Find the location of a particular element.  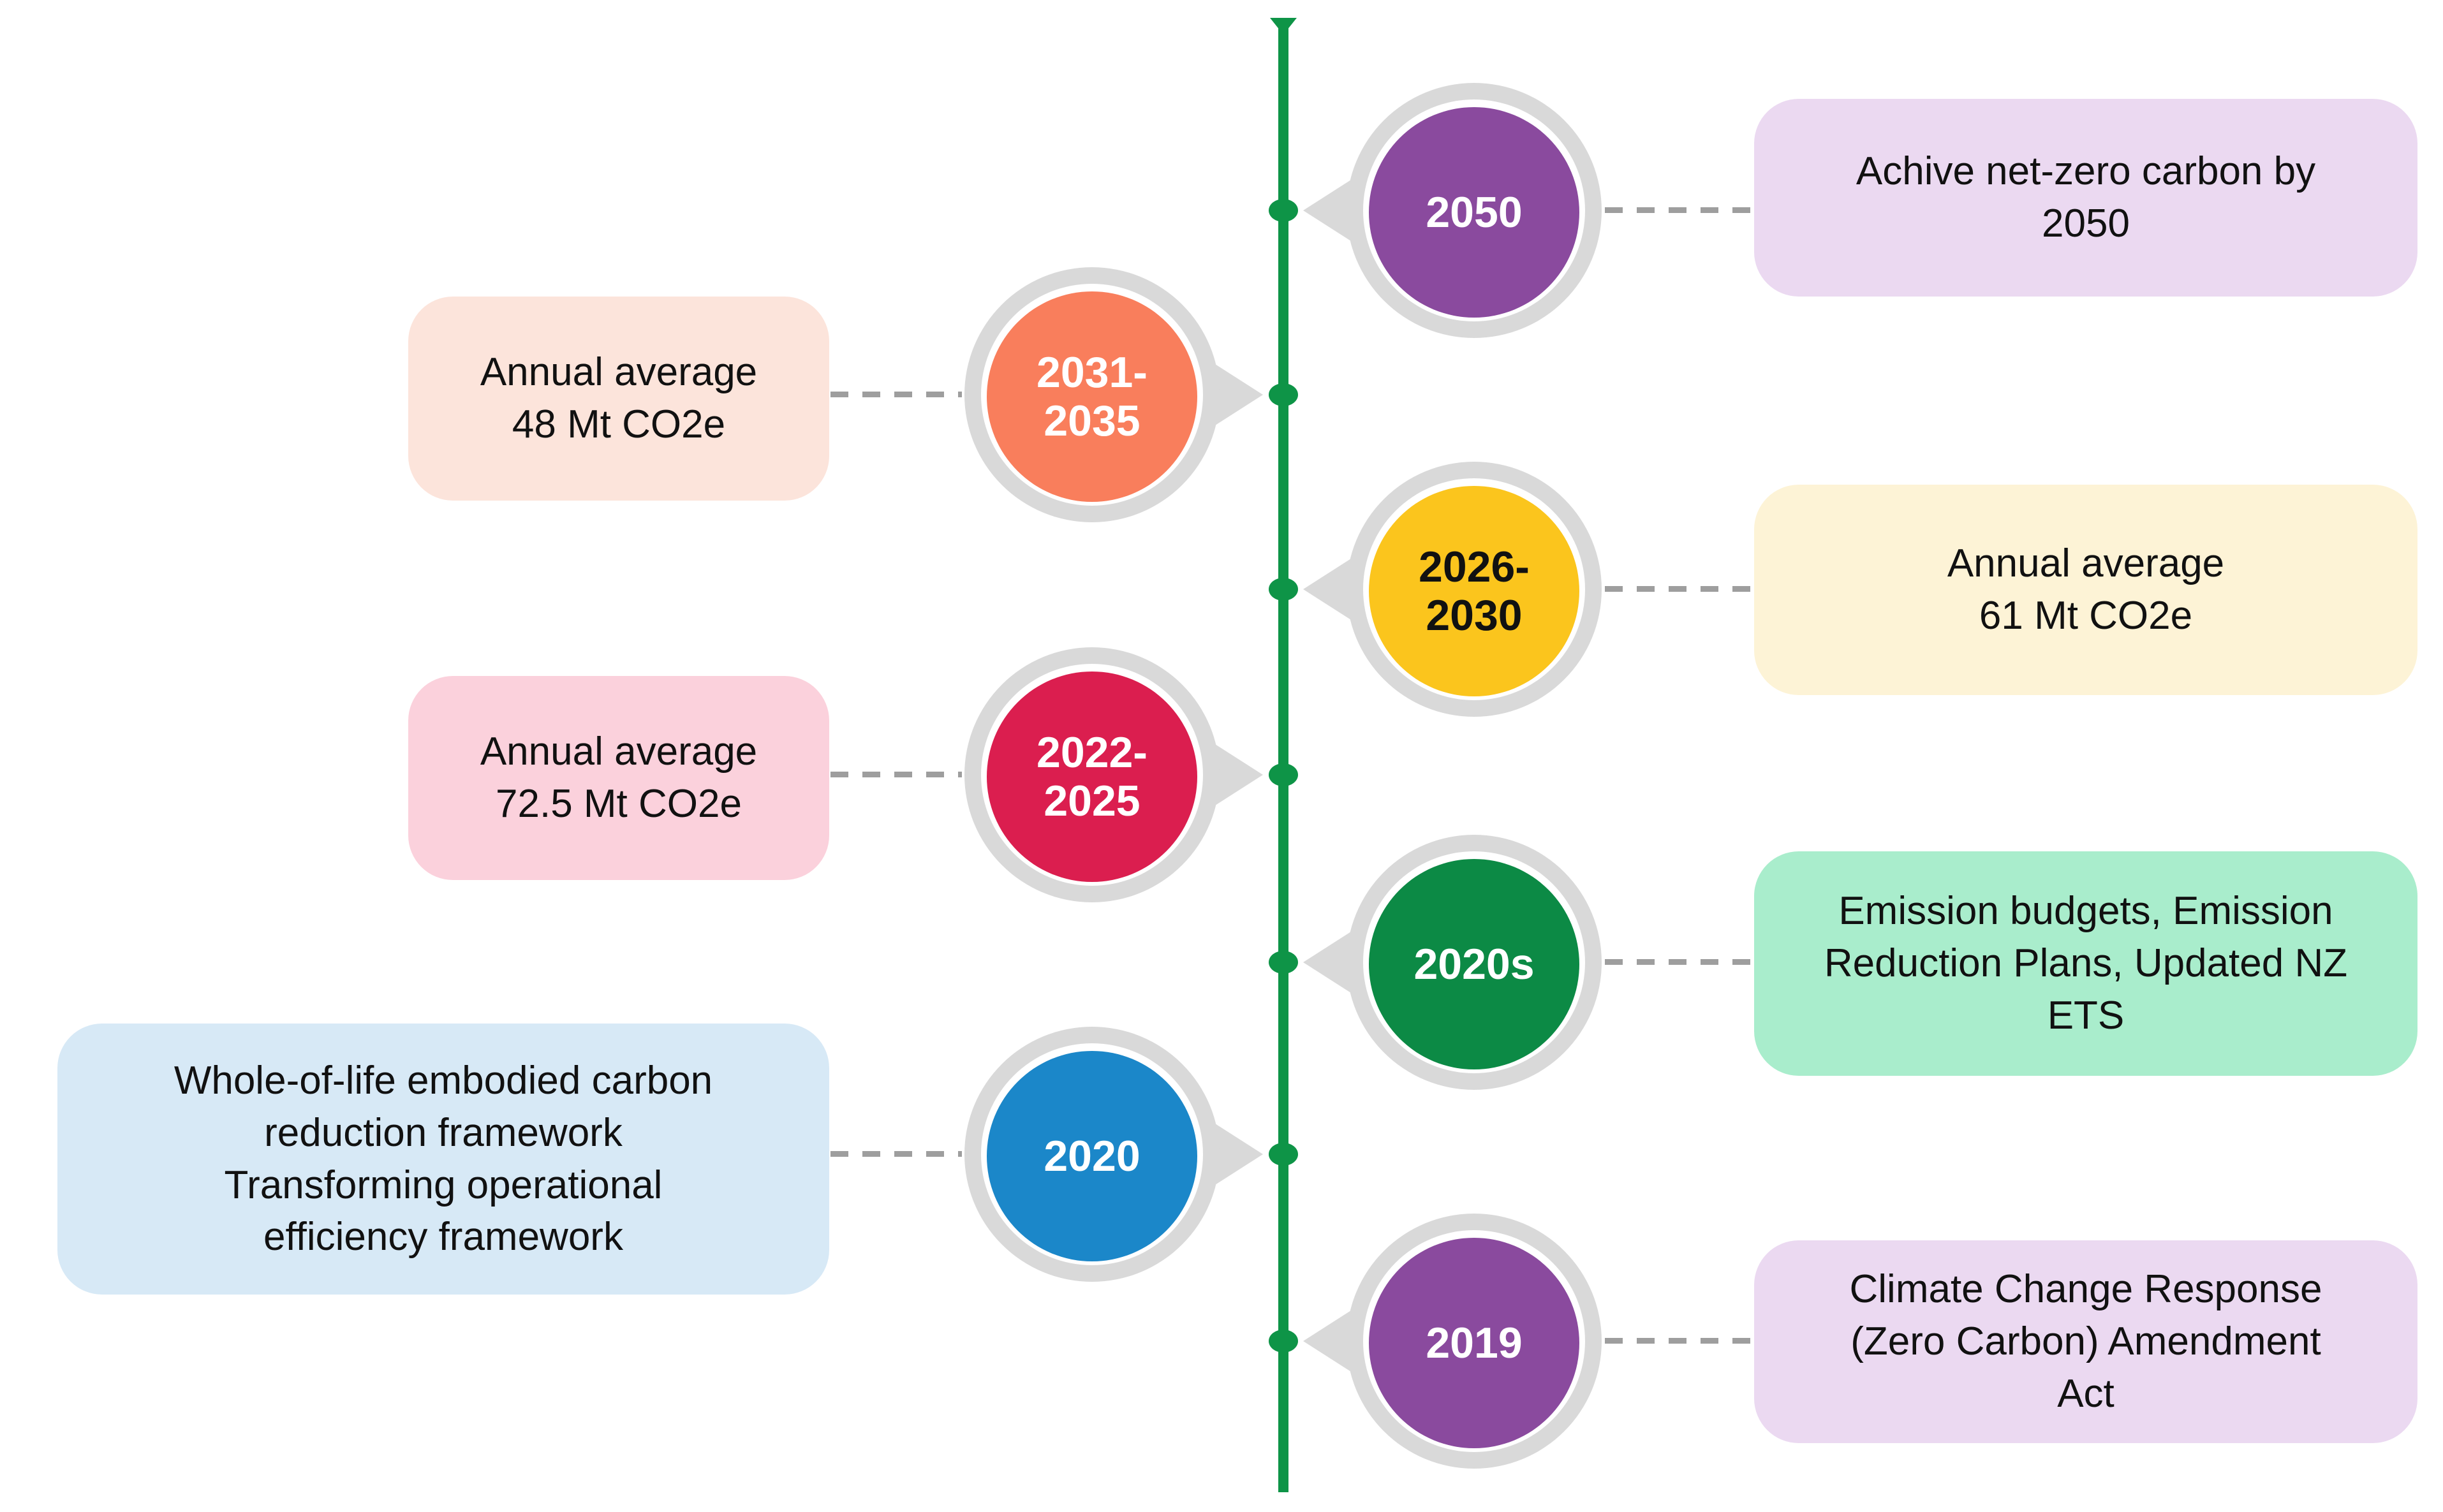

year-label: 2020s is located at coordinates (1474, 963).